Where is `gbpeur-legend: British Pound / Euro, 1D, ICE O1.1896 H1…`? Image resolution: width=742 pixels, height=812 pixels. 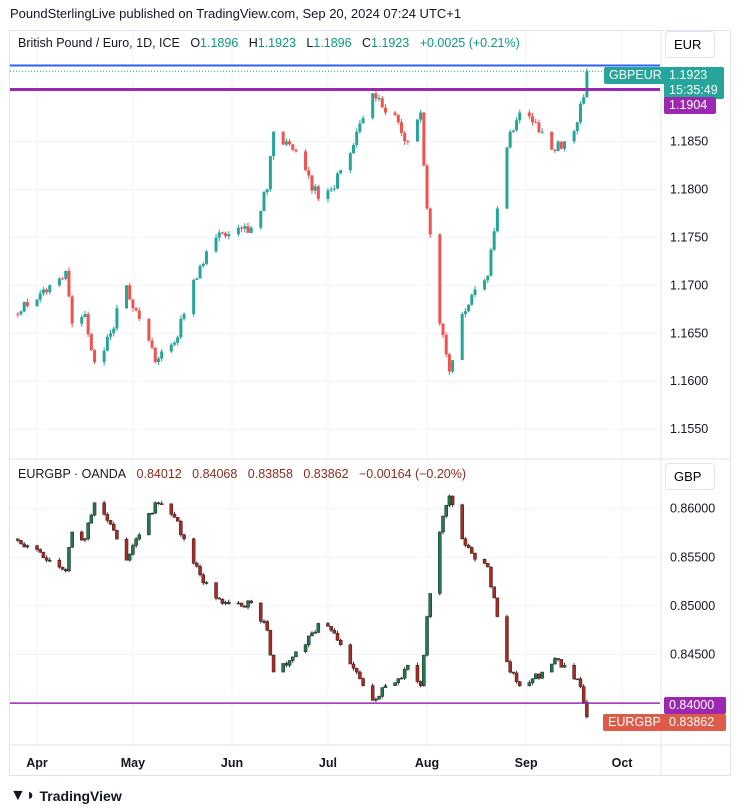 gbpeur-legend: British Pound / Euro, 1D, ICE O1.1896 H1… is located at coordinates (269, 43).